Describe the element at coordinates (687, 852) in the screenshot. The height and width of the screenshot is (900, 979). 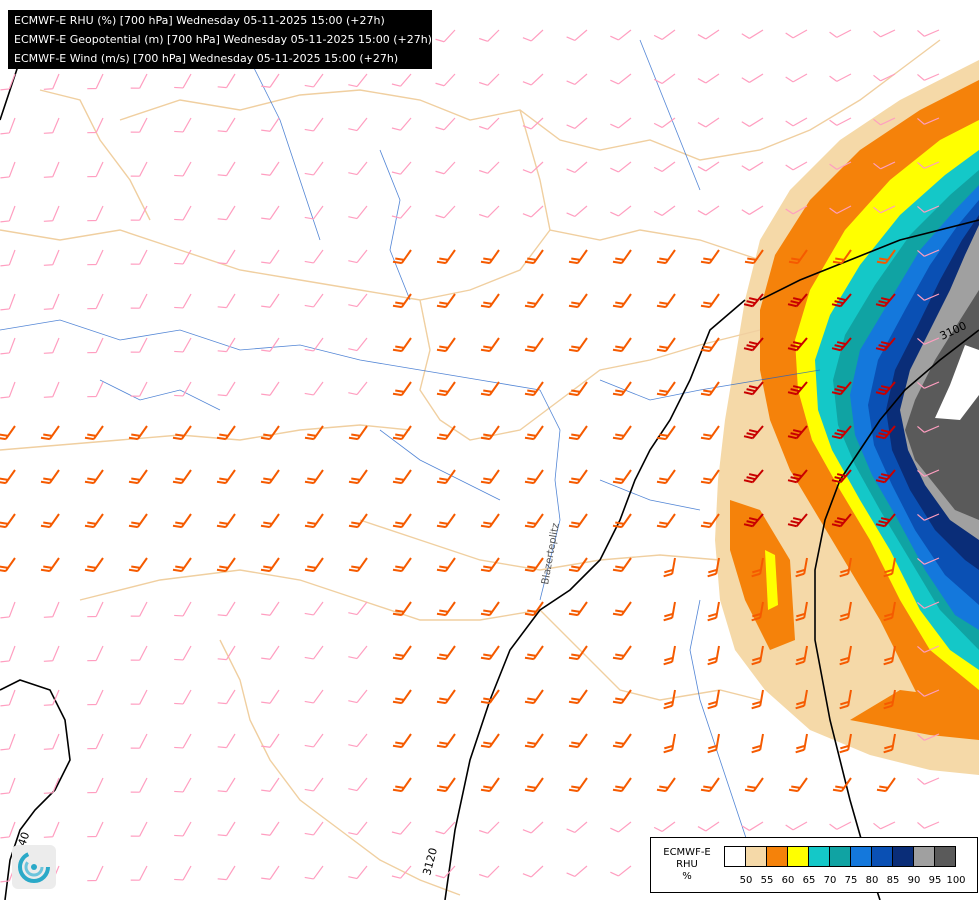
I see `legend-model: ECMWF-E` at that location.